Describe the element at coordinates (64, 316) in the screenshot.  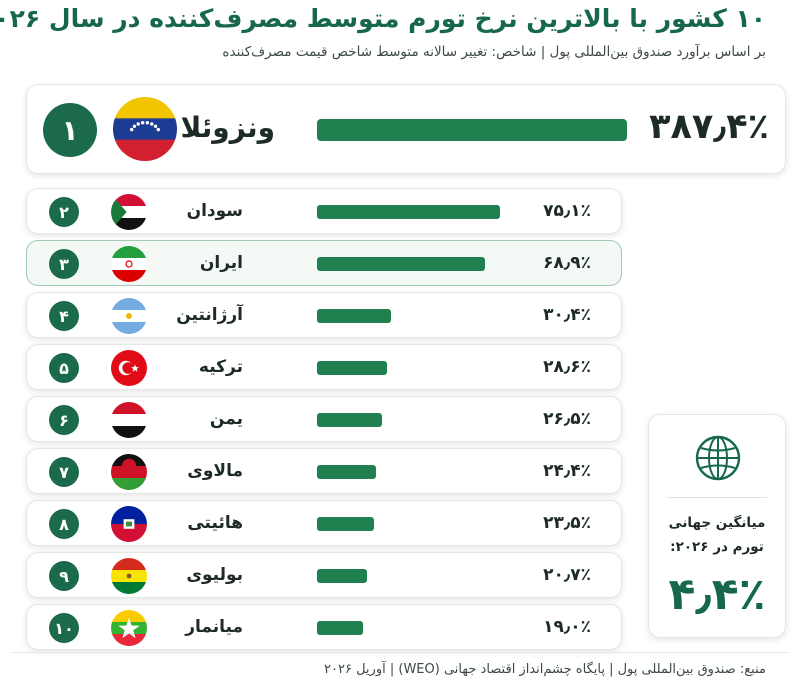
I see `rank-badge: ۴` at that location.